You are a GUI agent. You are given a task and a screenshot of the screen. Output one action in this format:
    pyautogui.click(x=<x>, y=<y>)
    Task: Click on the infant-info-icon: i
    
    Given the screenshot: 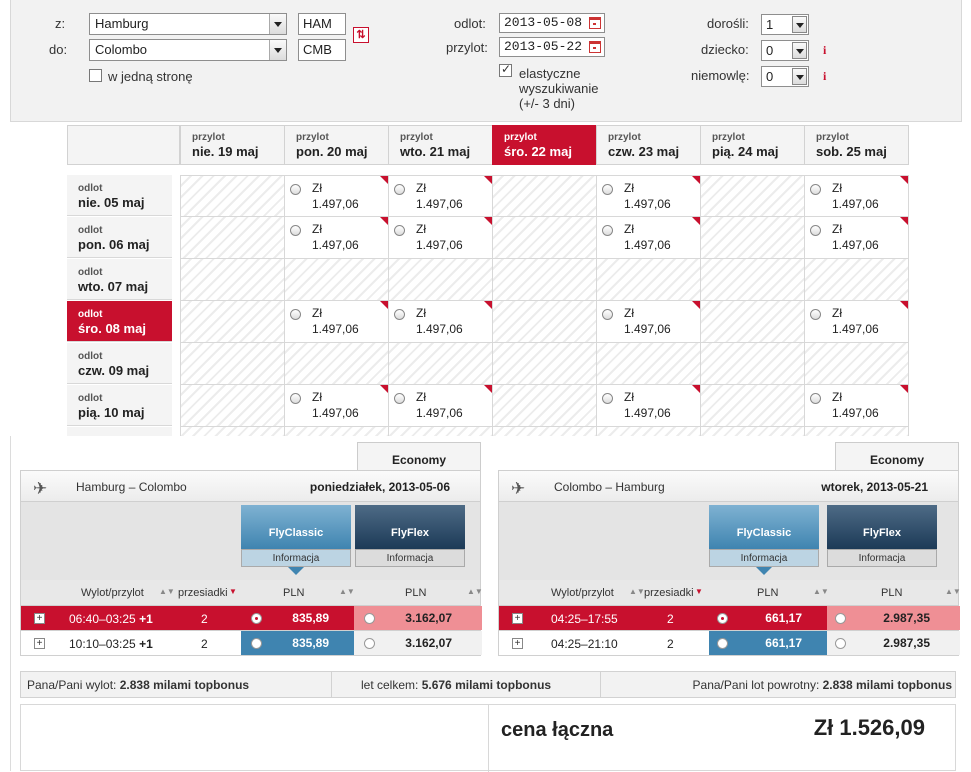 What is the action you would take?
    pyautogui.click(x=825, y=76)
    